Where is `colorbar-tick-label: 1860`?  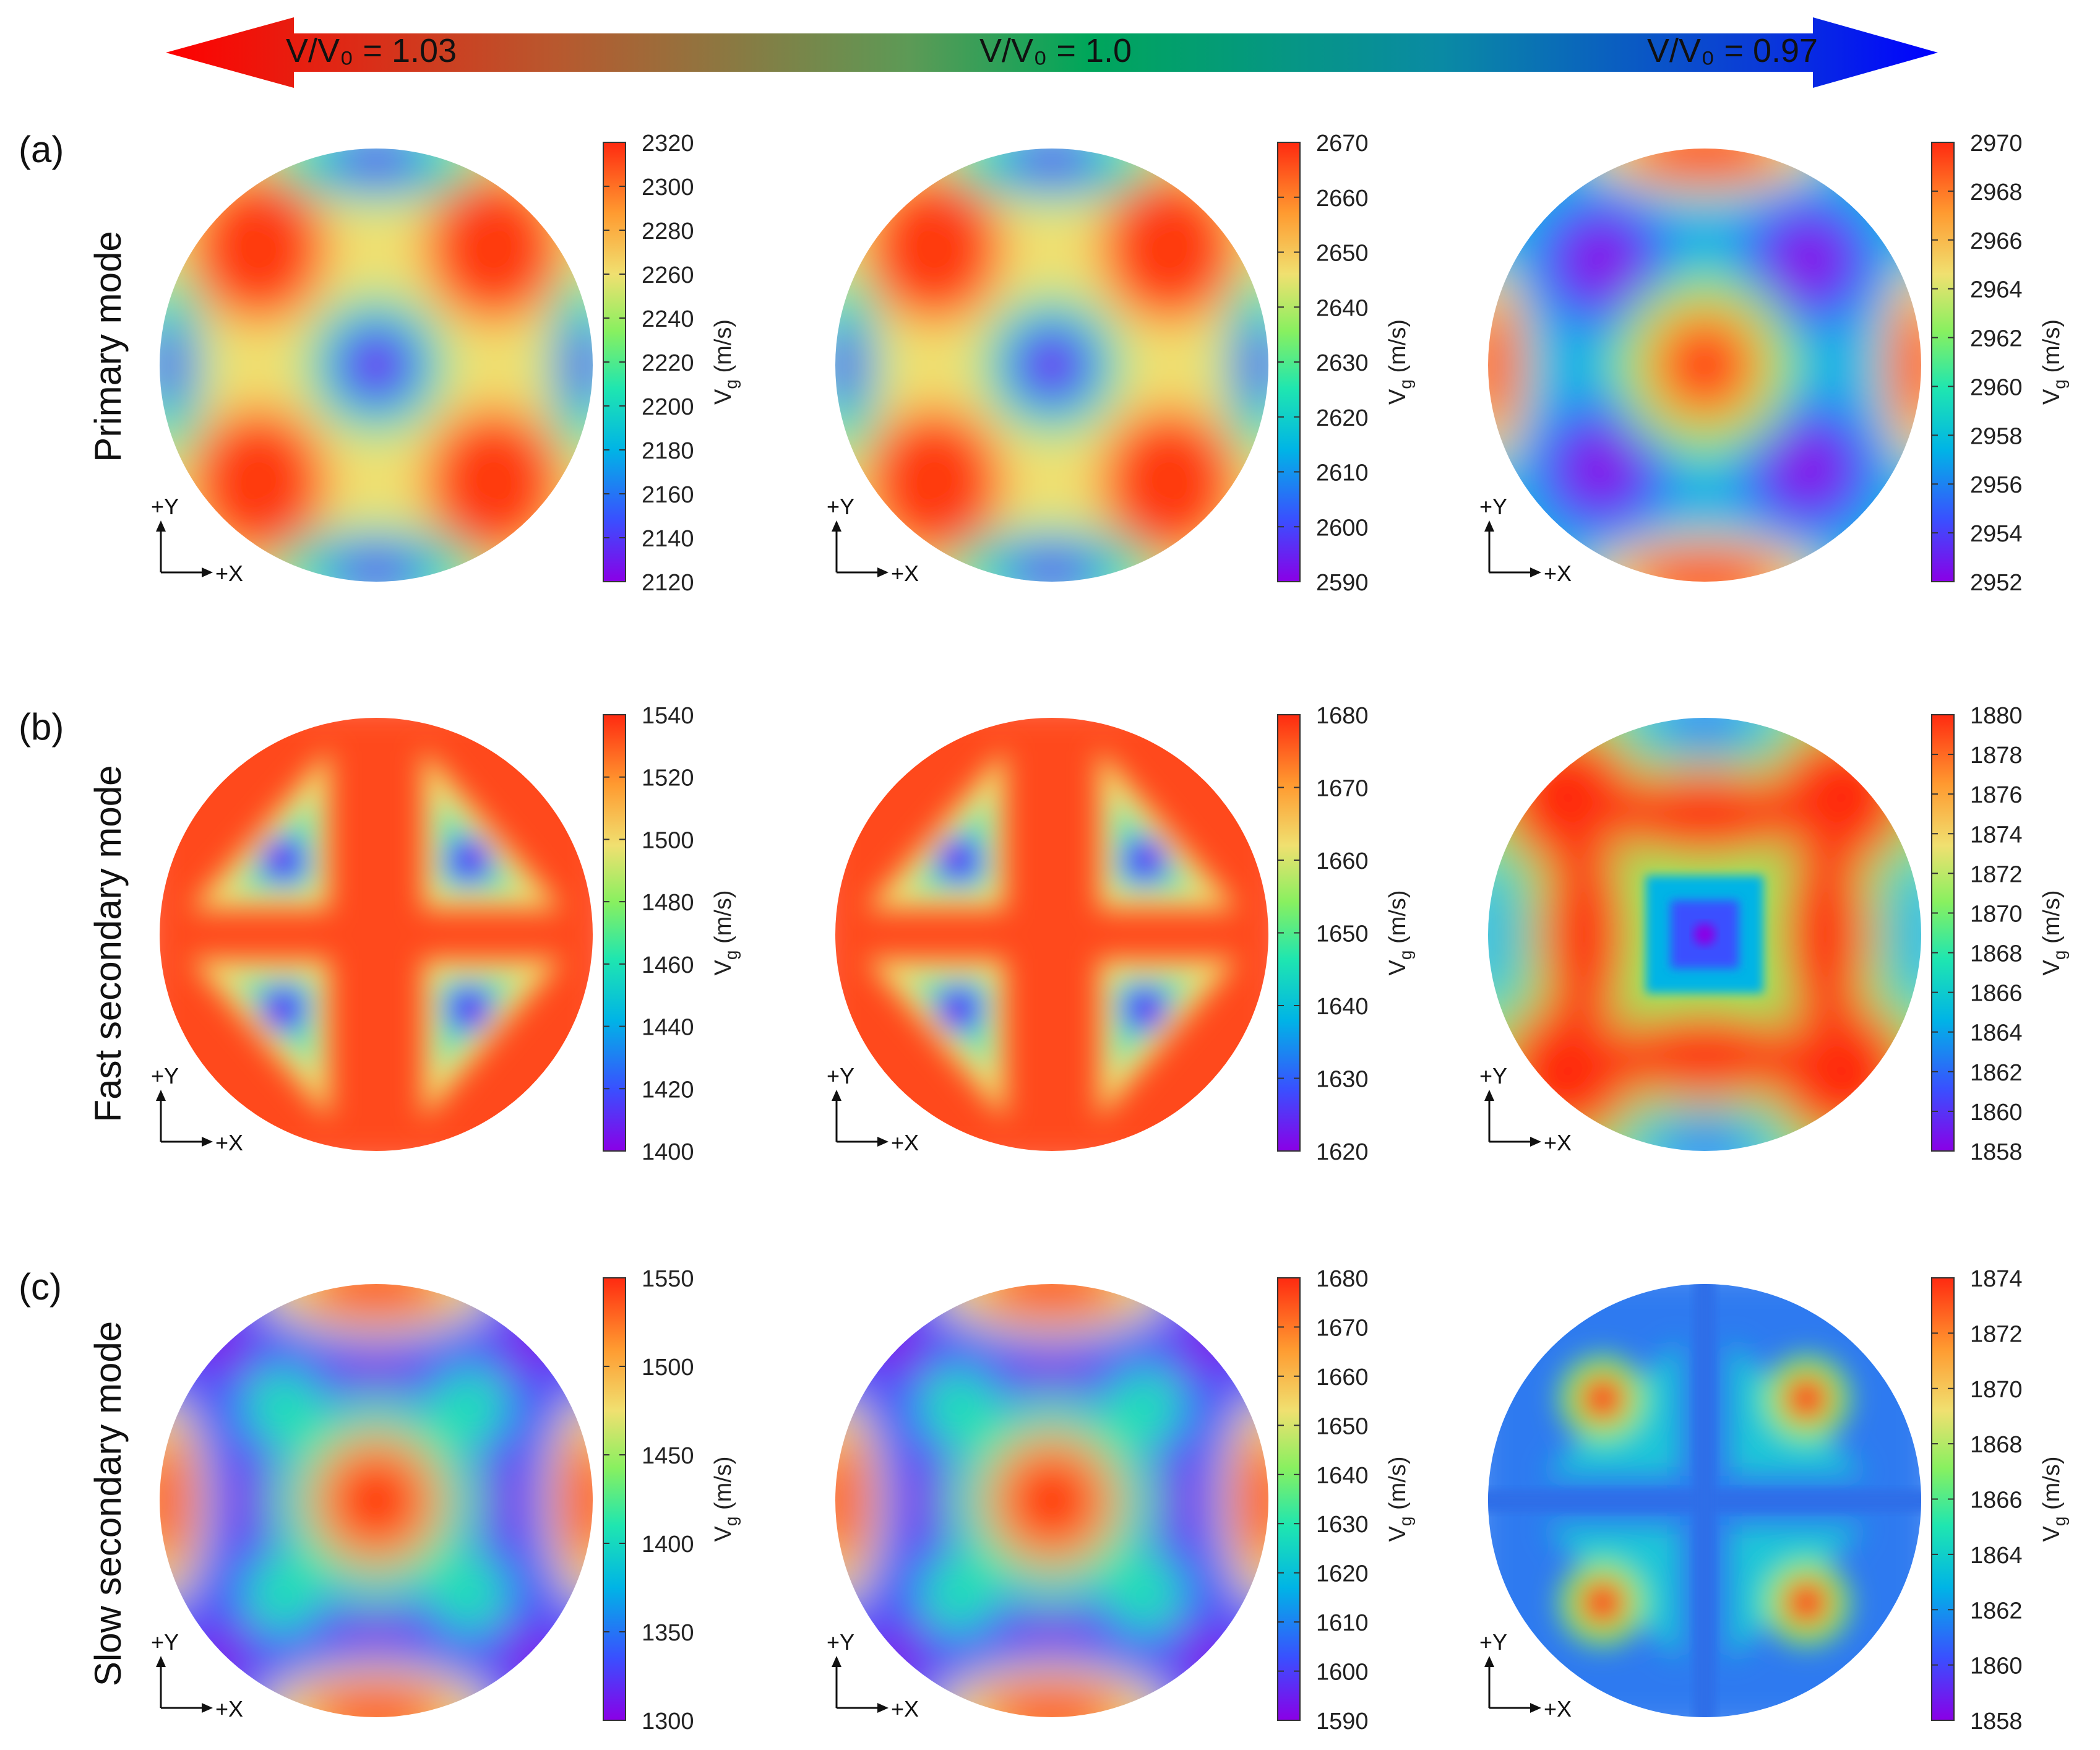
colorbar-tick-label: 1860 is located at coordinates (1996, 1666).